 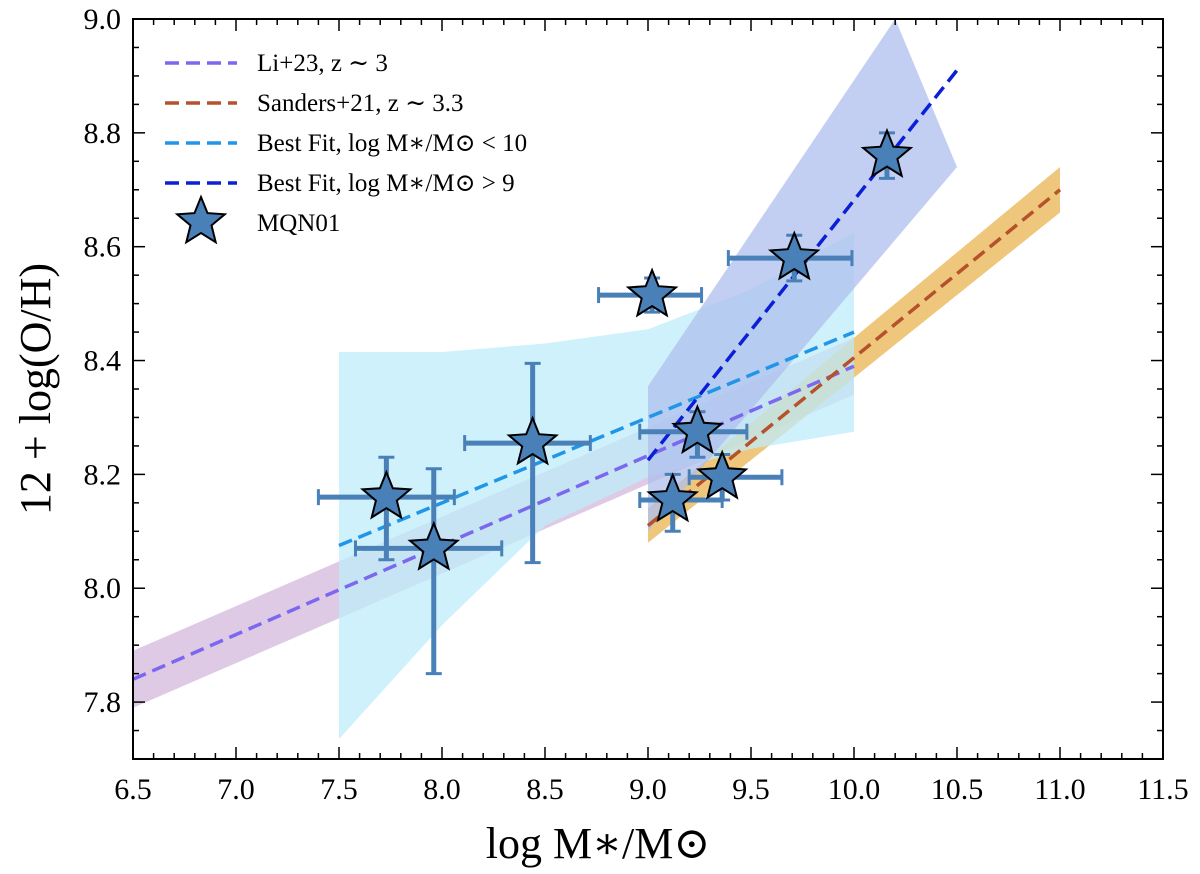 I want to click on y-tick-label: 8.0, so click(x=103, y=588).